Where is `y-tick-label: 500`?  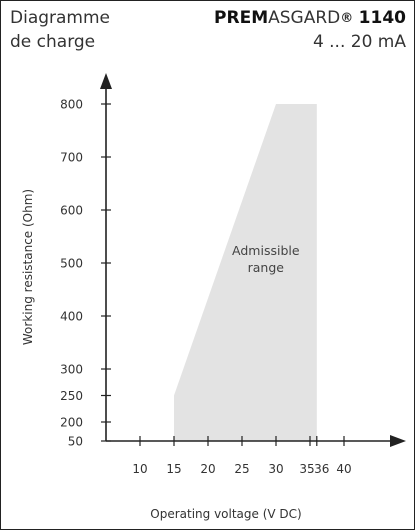 y-tick-label: 500 is located at coordinates (71, 264).